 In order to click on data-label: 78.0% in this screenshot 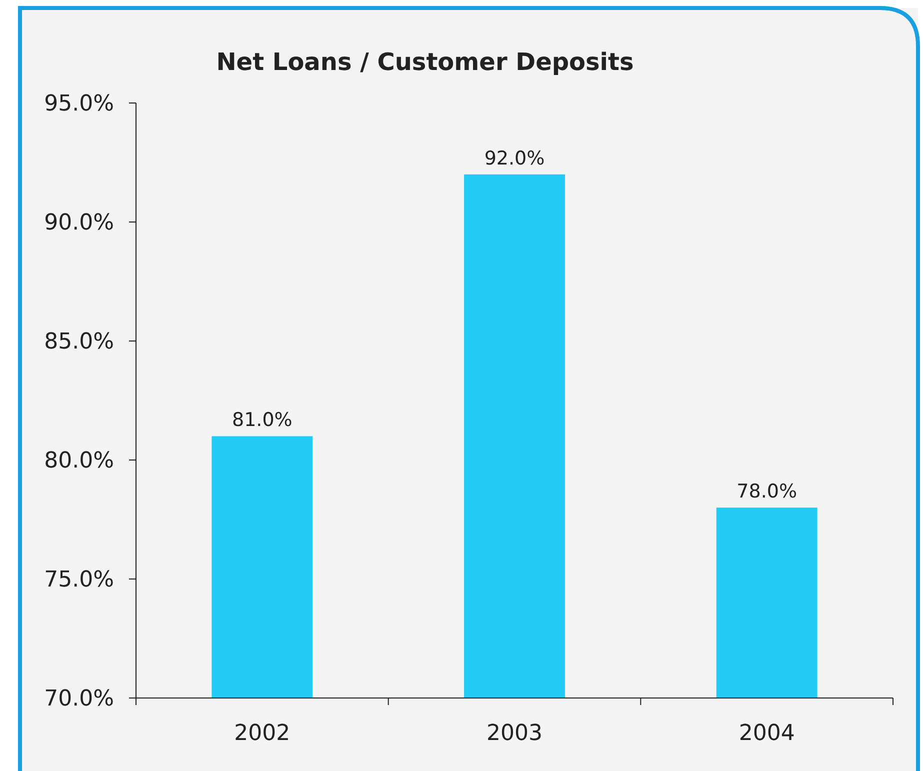, I will do `click(767, 491)`.